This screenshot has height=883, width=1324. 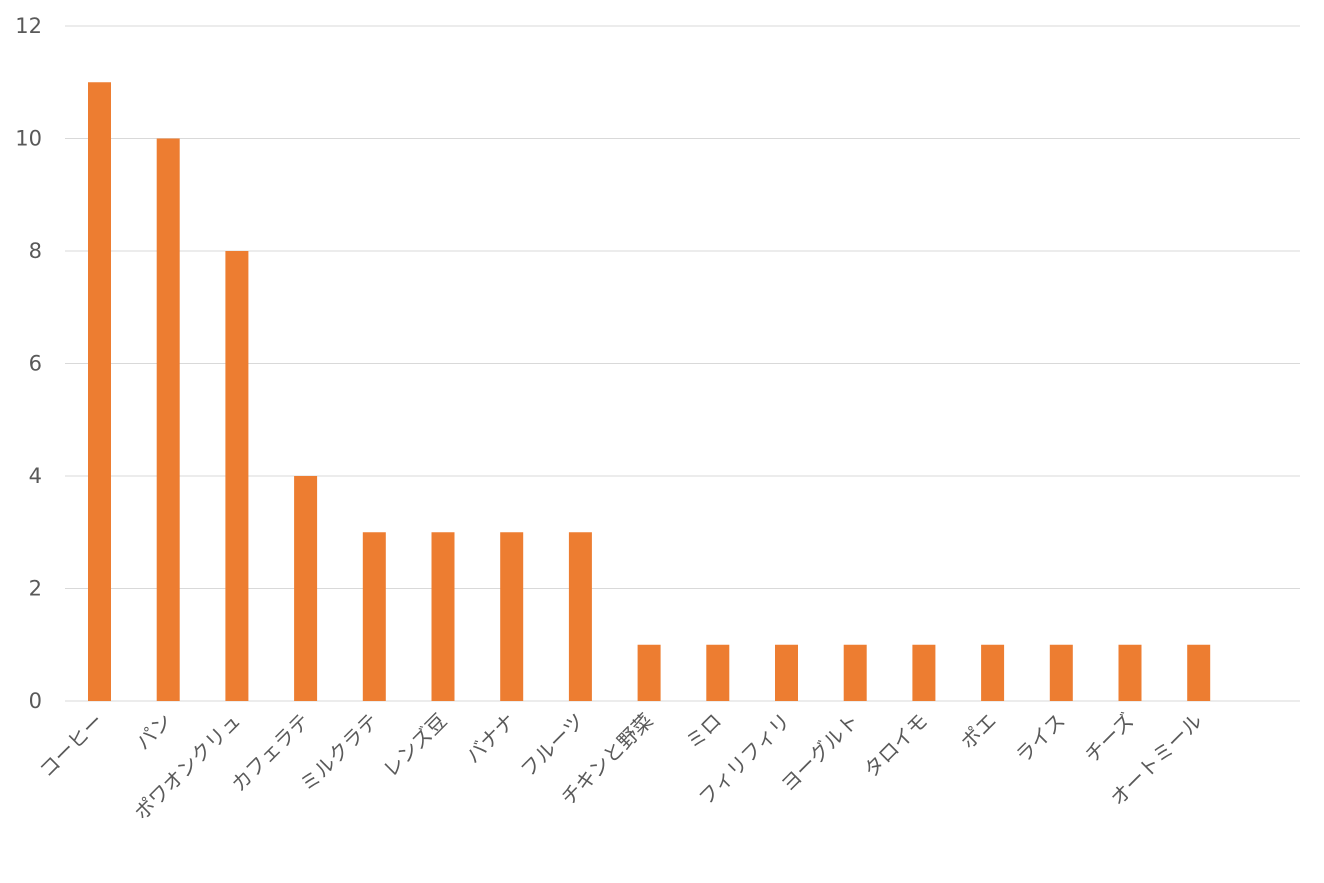 I want to click on y-tick-label: 12, so click(x=28, y=26).